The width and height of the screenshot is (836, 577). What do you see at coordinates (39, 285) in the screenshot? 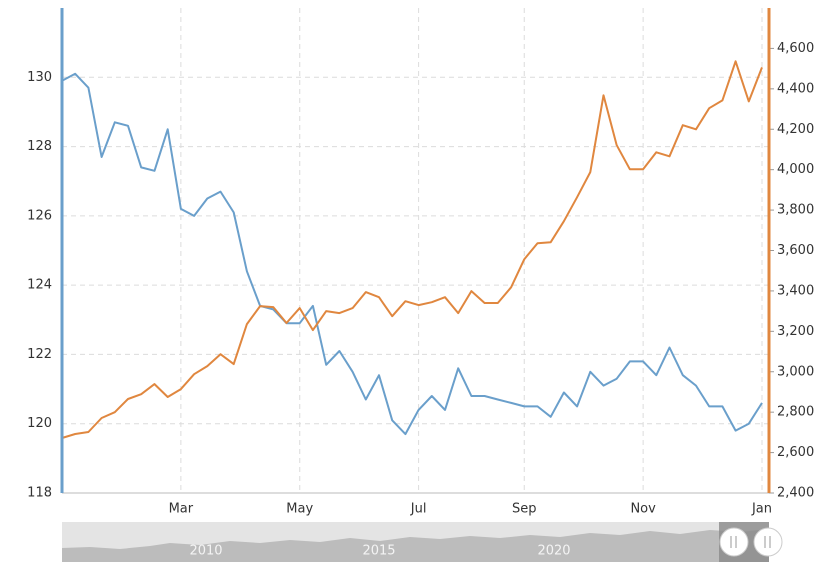
I see `y-tick-label: 124` at bounding box center [39, 285].